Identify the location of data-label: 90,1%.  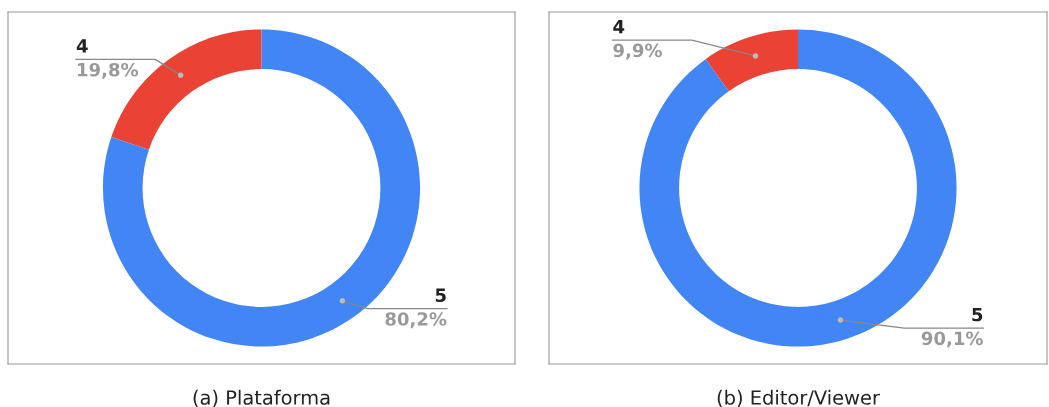
(952, 339).